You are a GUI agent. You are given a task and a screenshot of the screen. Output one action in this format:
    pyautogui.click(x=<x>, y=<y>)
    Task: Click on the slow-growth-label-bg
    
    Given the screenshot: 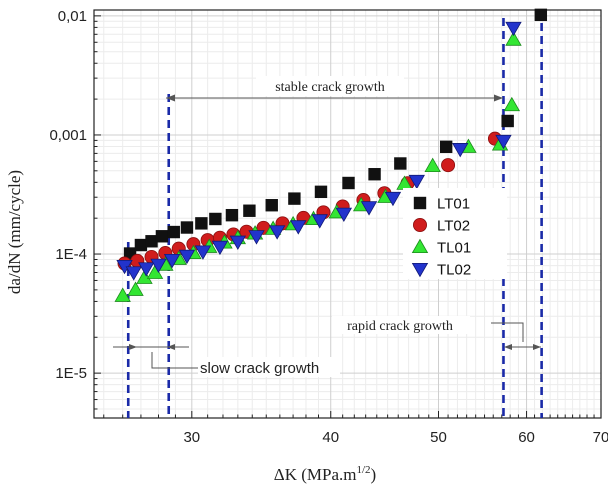 What is the action you would take?
    pyautogui.click(x=269, y=367)
    